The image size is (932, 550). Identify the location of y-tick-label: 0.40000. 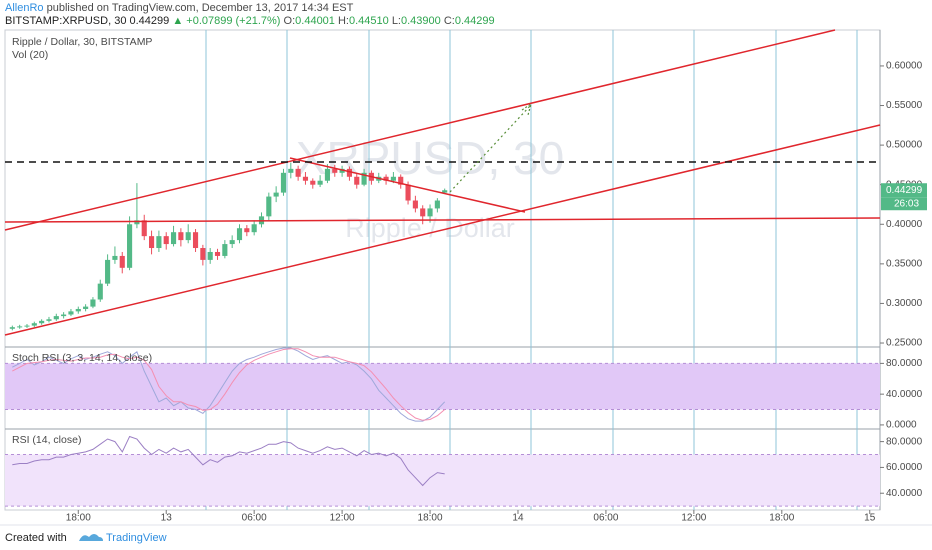
(904, 224).